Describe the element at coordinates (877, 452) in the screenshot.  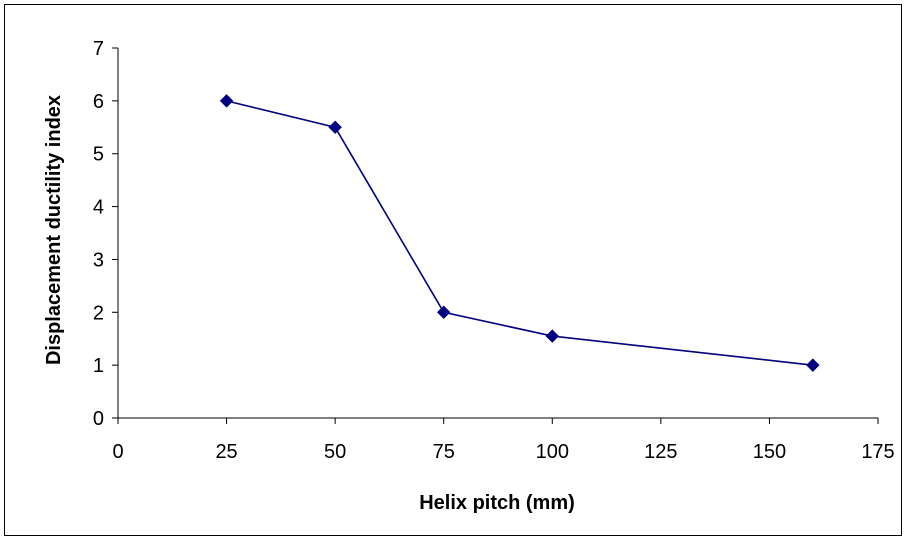
I see `x-tick-label: 175` at that location.